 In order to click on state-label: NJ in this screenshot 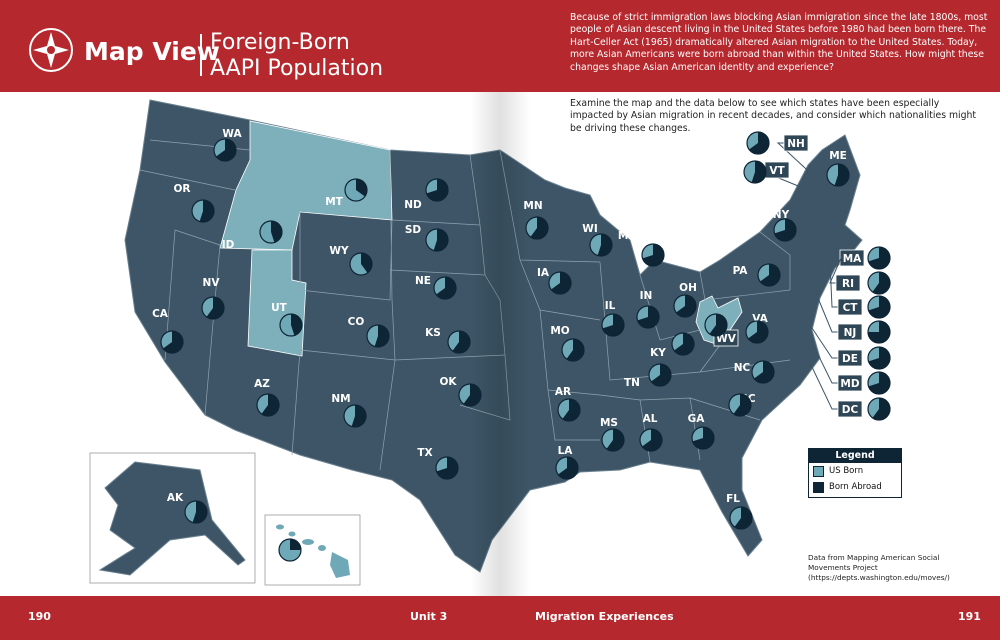, I will do `click(850, 333)`.